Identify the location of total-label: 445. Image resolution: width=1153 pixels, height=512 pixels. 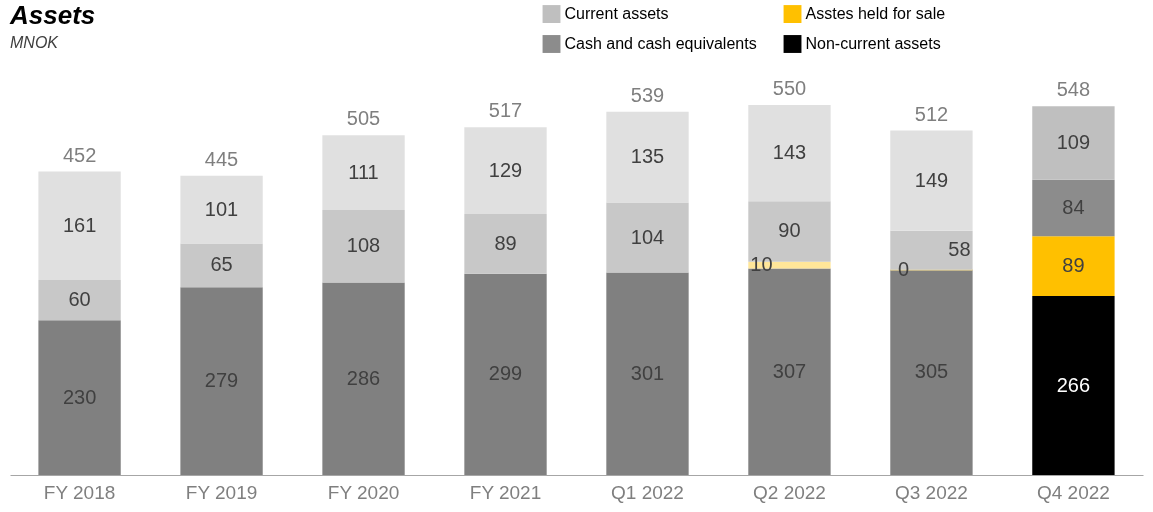
(221, 158).